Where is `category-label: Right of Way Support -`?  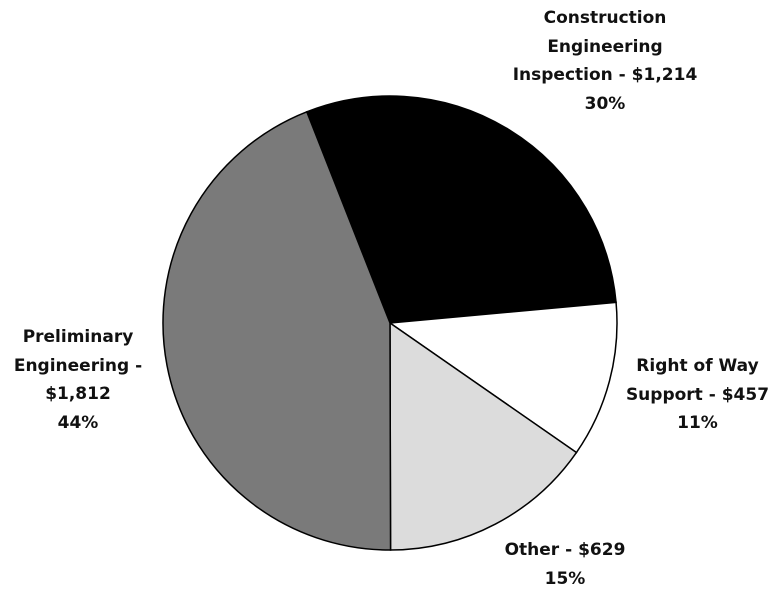
category-label: Right of Way Support - is located at coordinates (692, 380).